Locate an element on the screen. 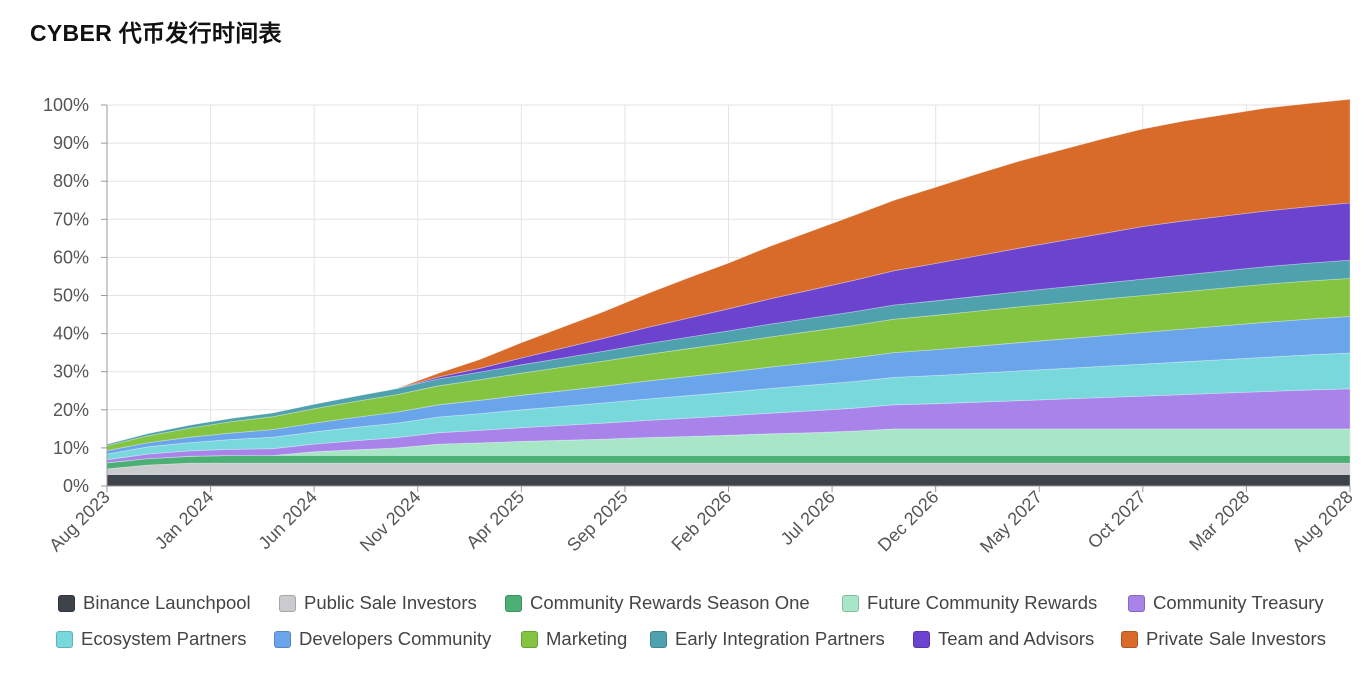 The image size is (1364, 678). chart-title: CYBER 代币发行时间表 is located at coordinates (156, 33).